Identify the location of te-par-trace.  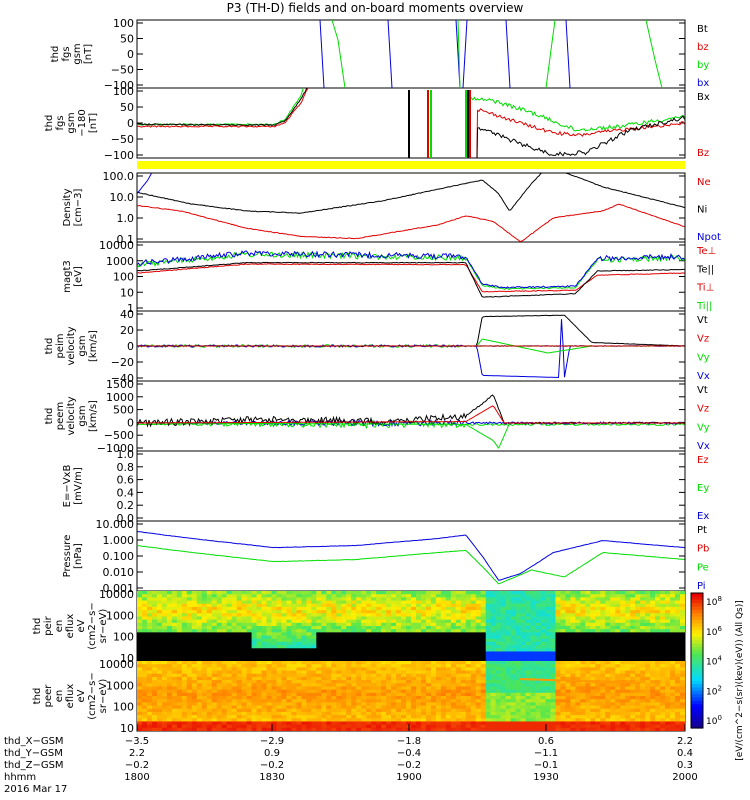
(411, 279).